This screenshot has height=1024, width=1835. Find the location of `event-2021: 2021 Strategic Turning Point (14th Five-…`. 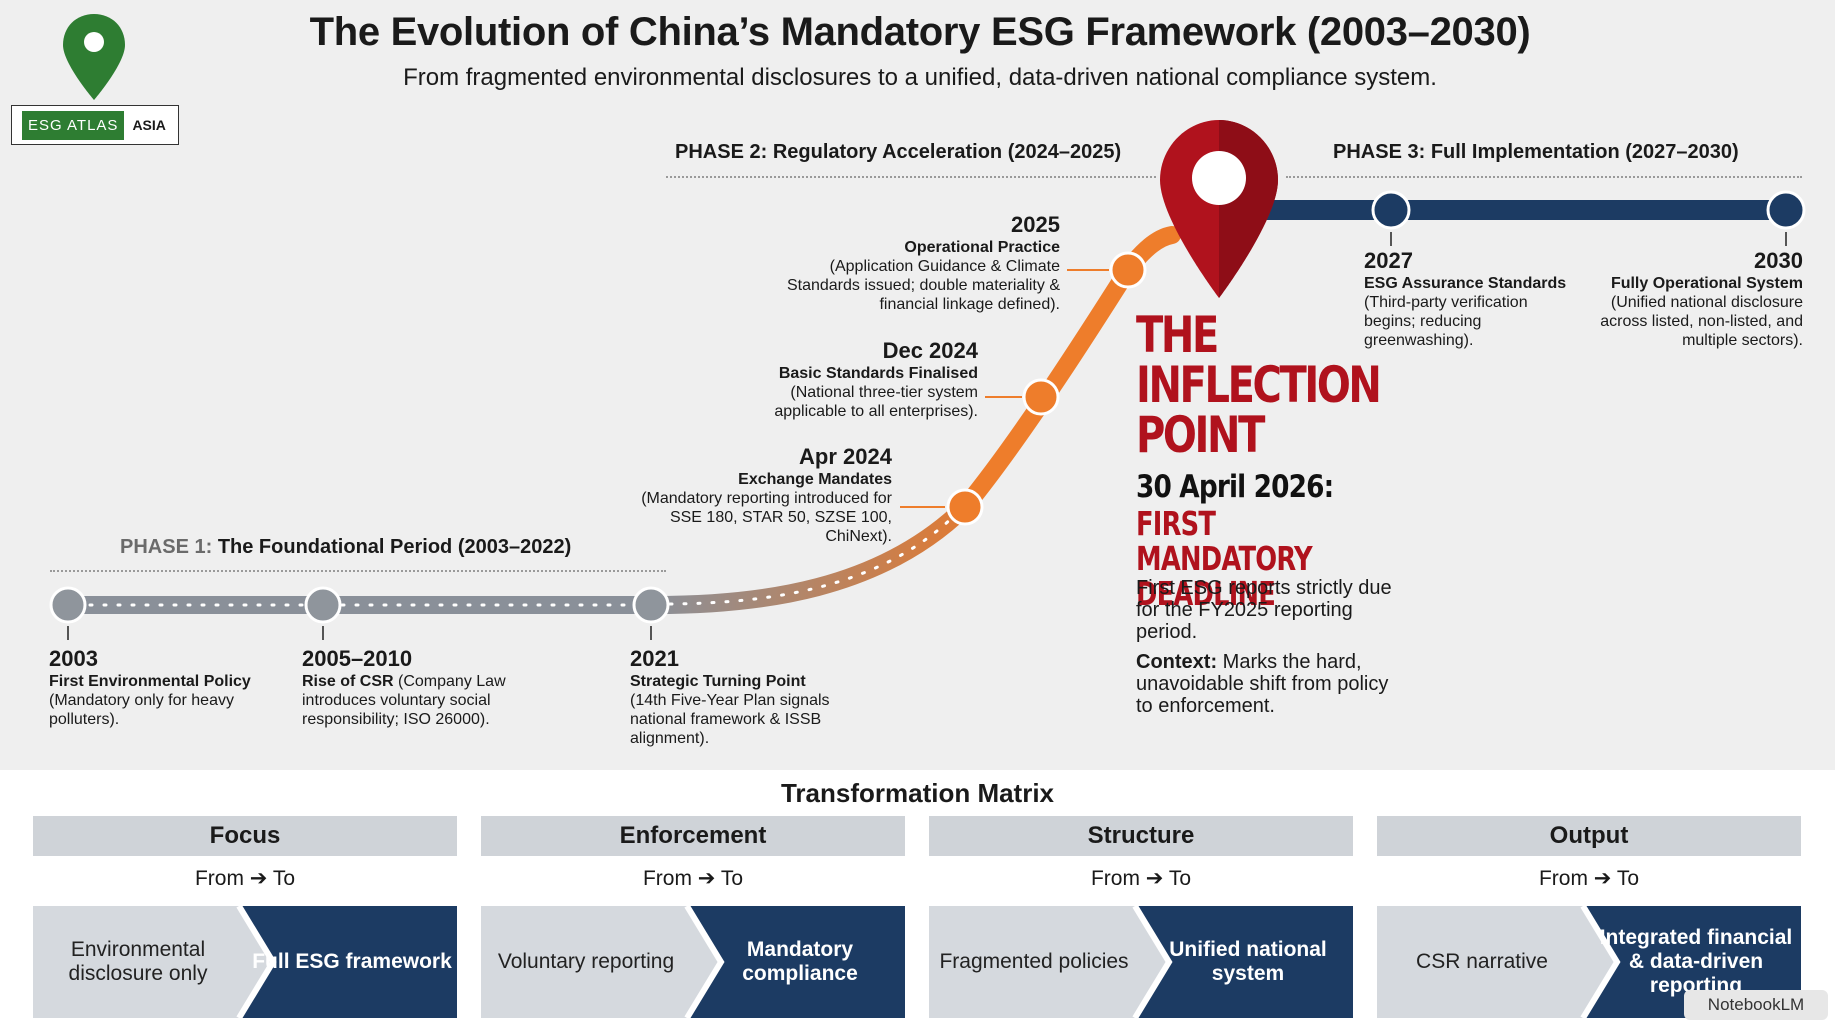

event-2021: 2021 Strategic Turning Point (14th Five-… is located at coordinates (745, 697).